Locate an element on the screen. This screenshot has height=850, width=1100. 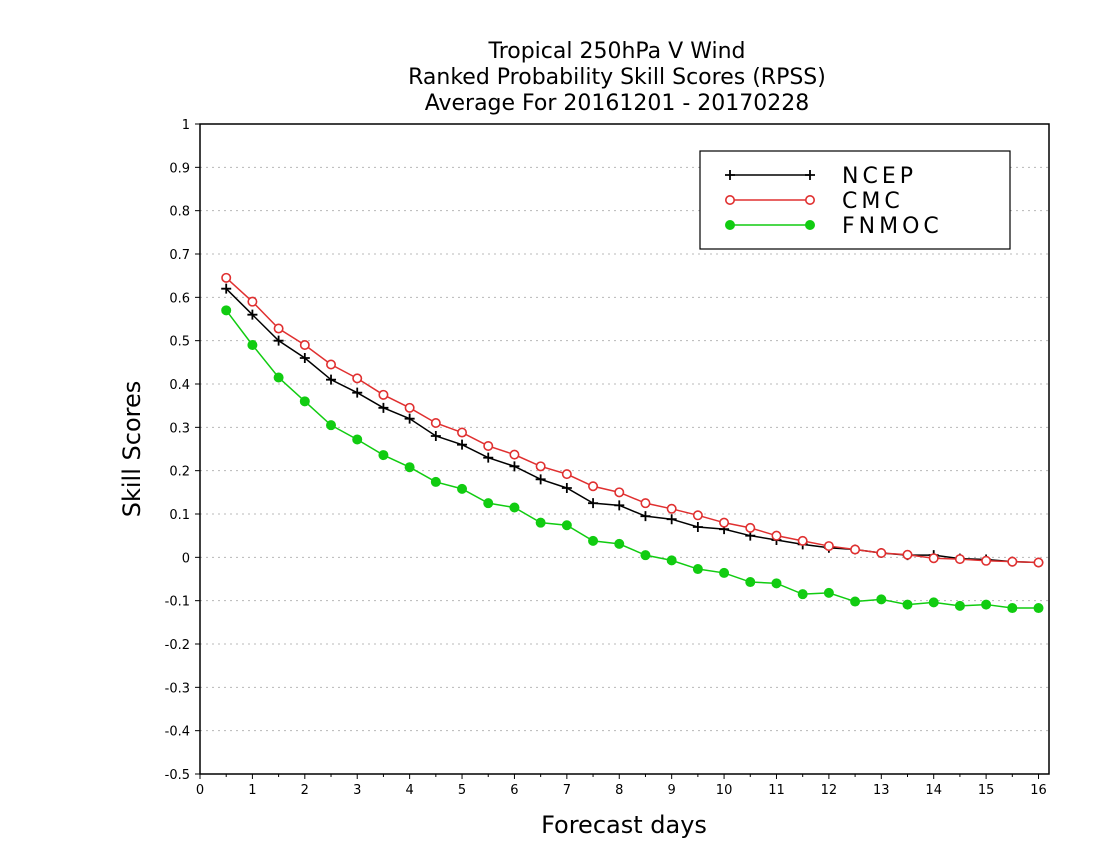
y-tick-label: 0.3 is located at coordinates (179, 428).